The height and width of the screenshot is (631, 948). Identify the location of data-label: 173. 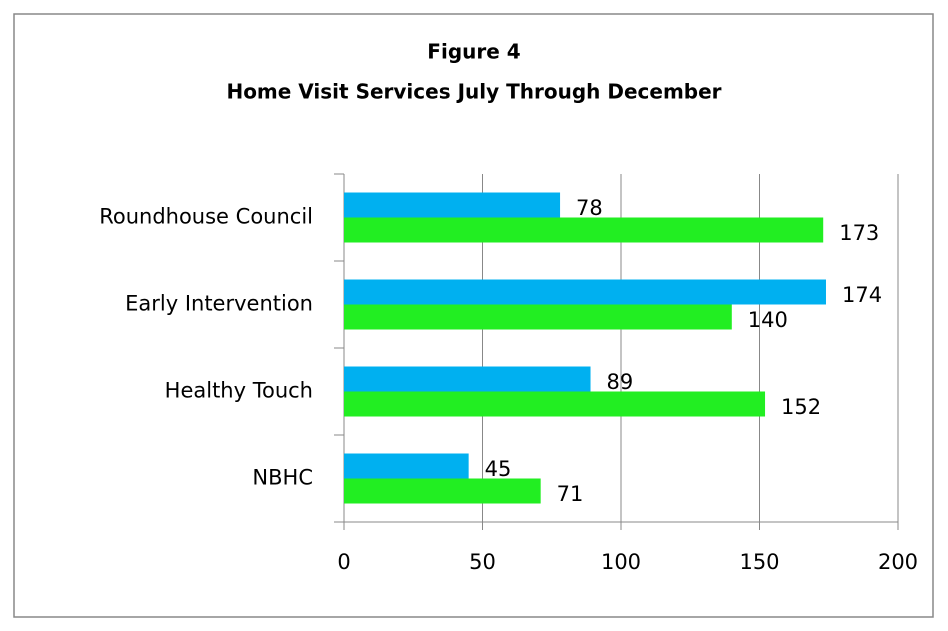
(859, 233).